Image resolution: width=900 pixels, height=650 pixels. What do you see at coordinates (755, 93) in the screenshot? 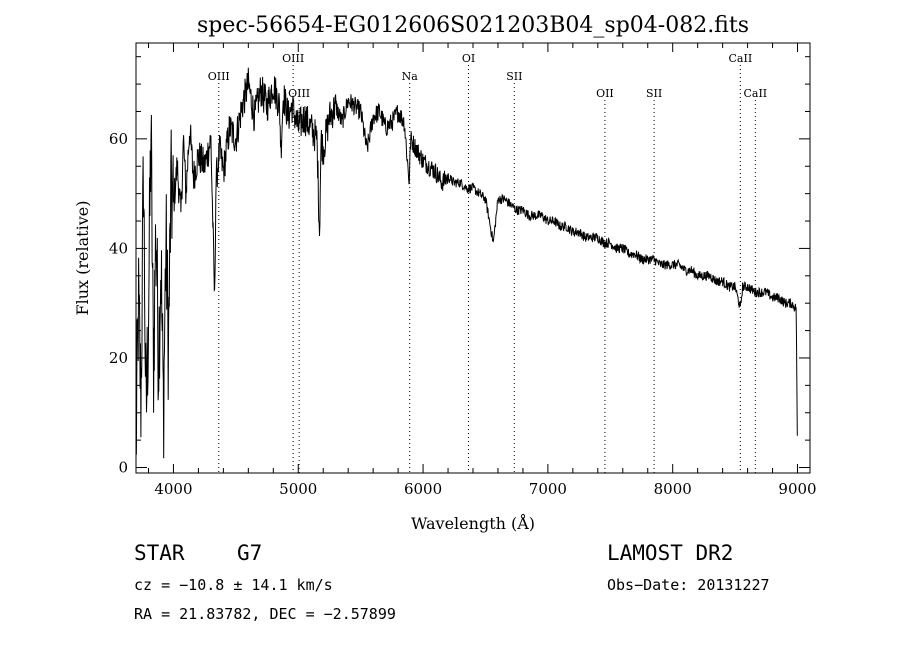
I see `line-label-9: CaII` at bounding box center [755, 93].